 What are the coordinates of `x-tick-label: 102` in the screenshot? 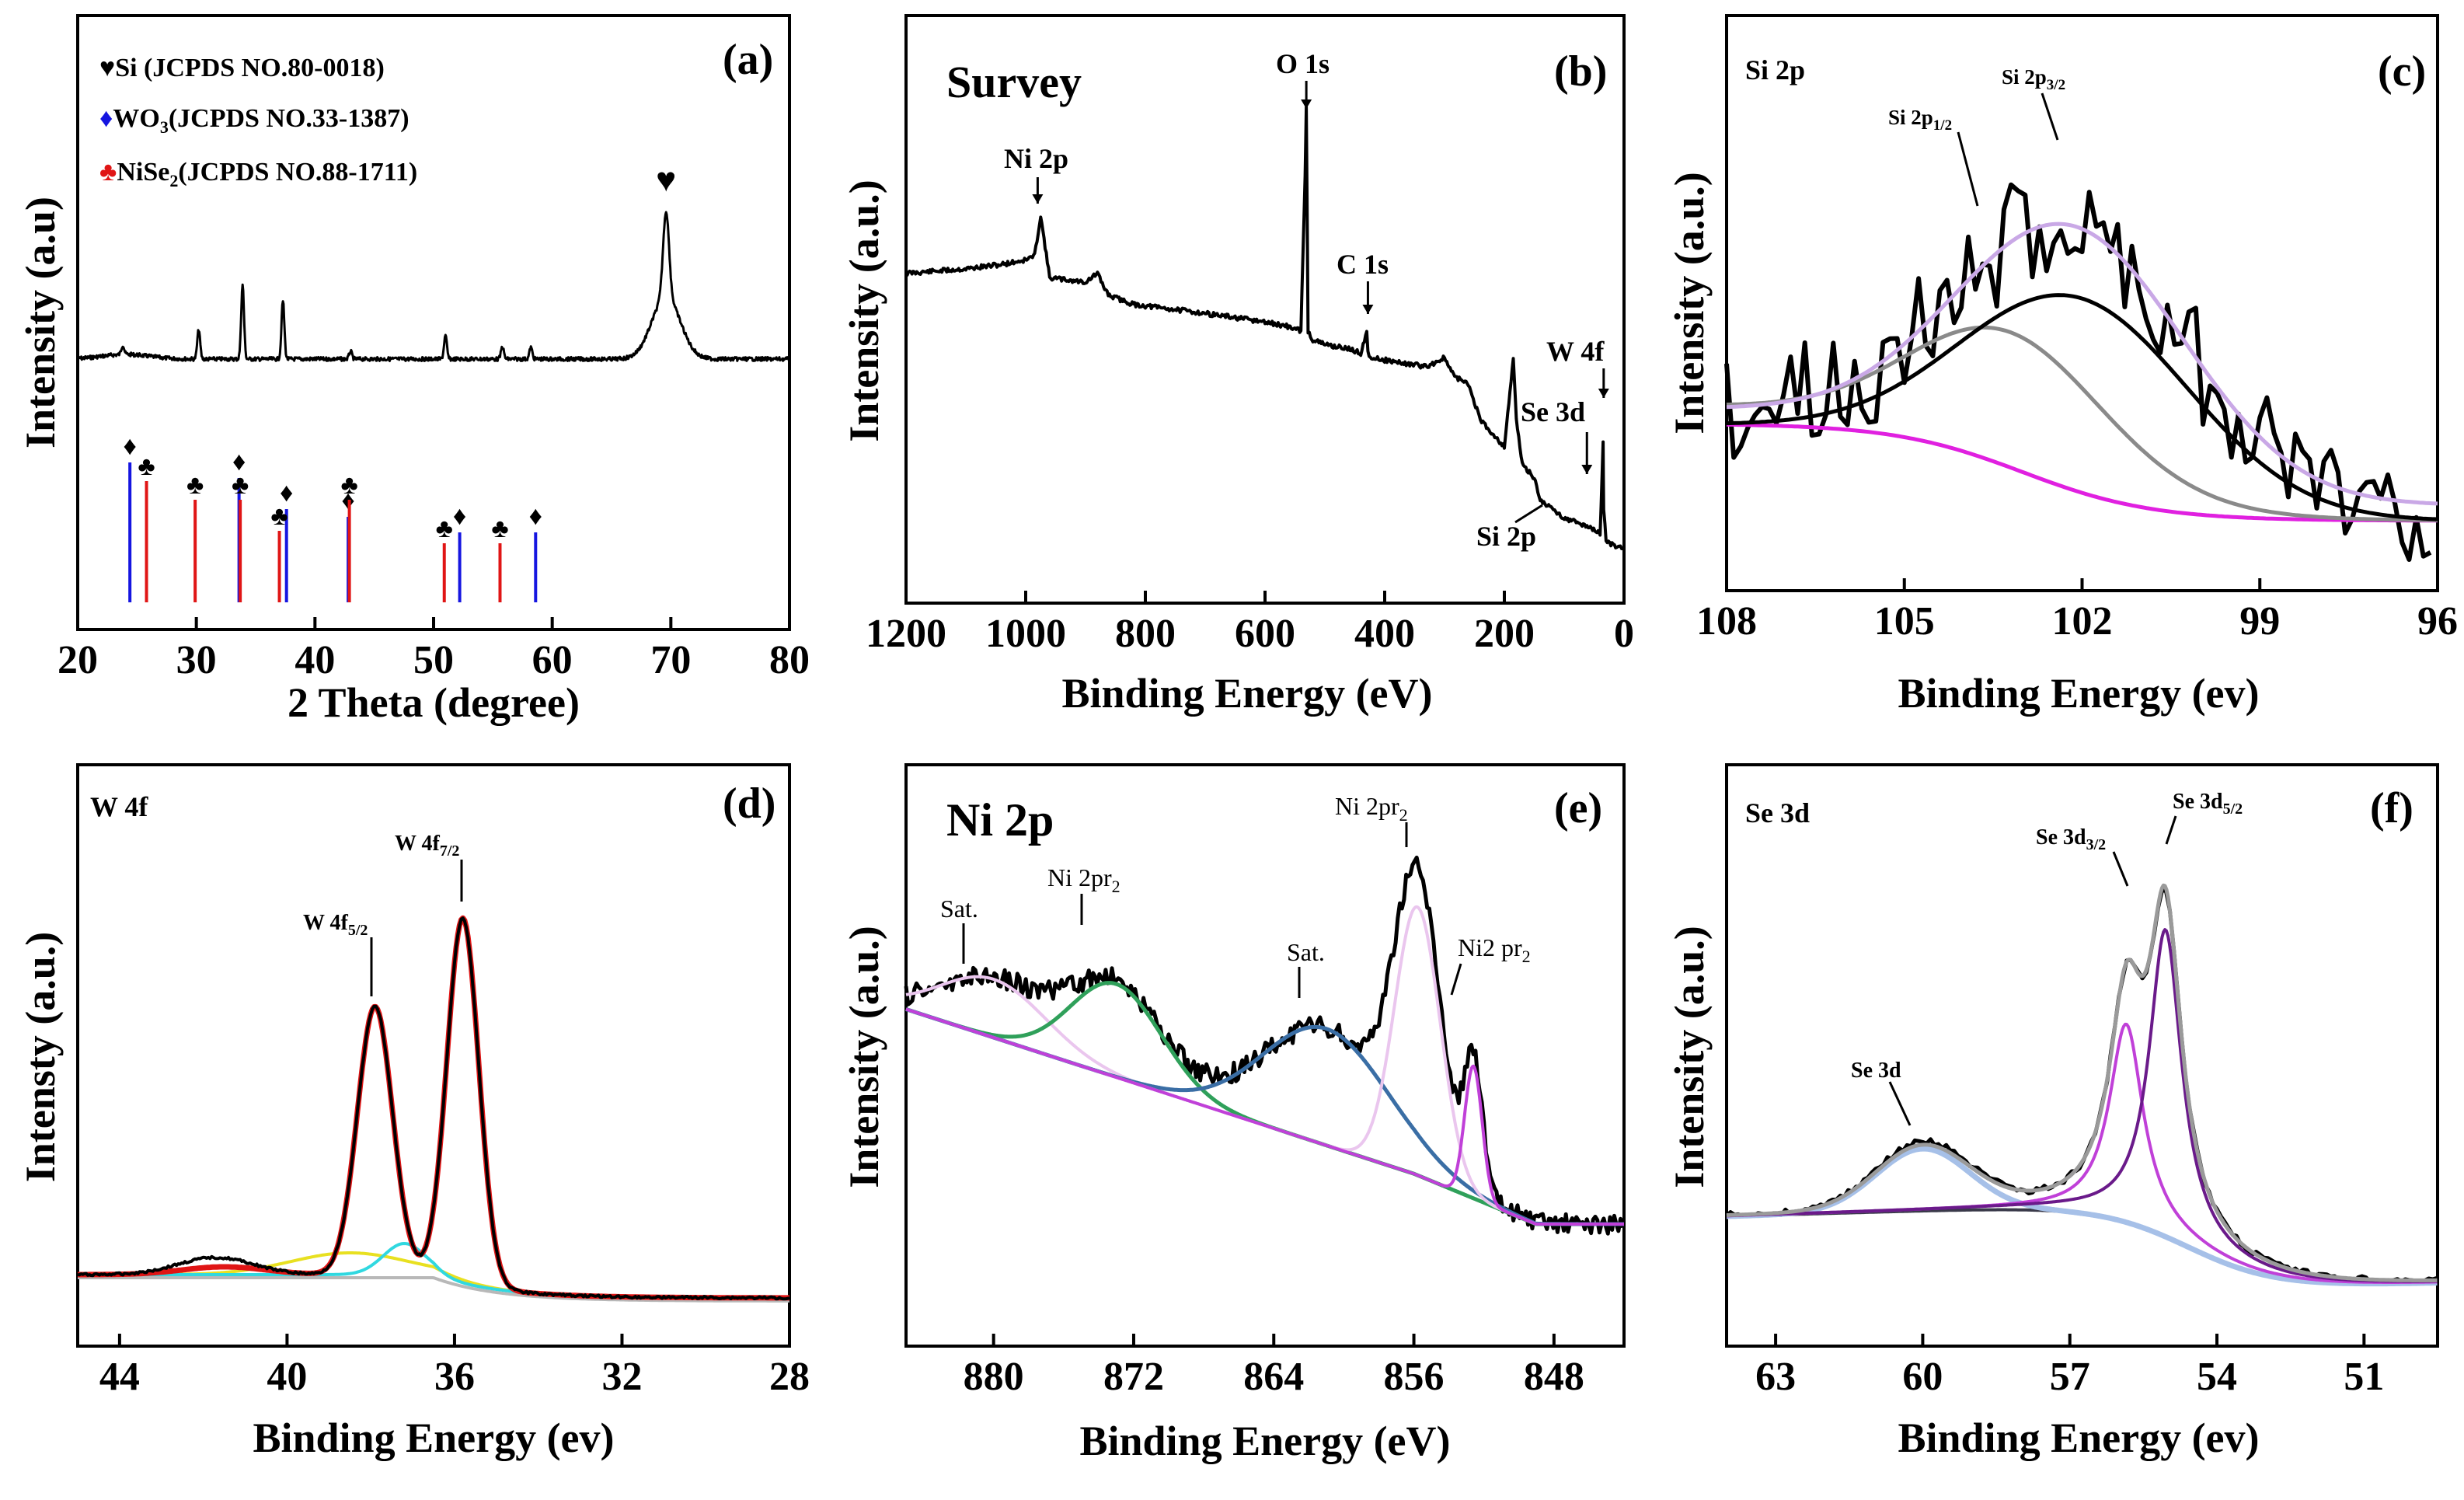 It's located at (2082, 621).